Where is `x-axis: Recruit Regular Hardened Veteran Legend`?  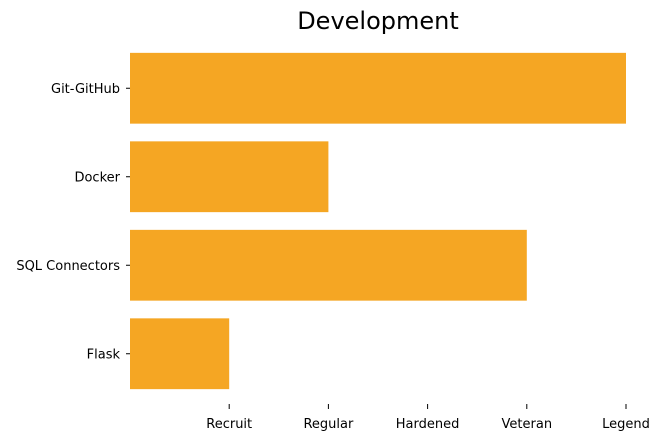 x-axis: Recruit Regular Hardened Veteran Legend is located at coordinates (428, 418).